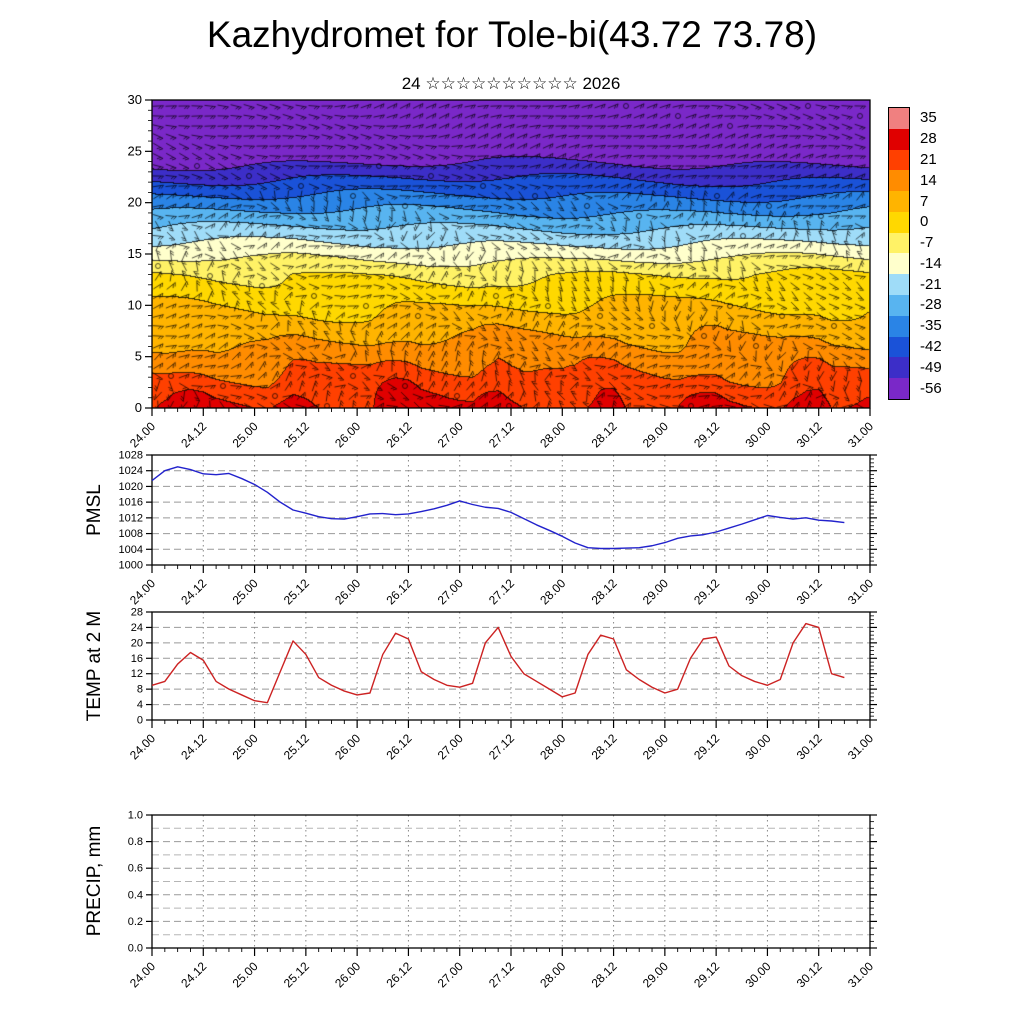 The width and height of the screenshot is (1024, 1024). I want to click on y-tick-label: 0.4, so click(135, 895).